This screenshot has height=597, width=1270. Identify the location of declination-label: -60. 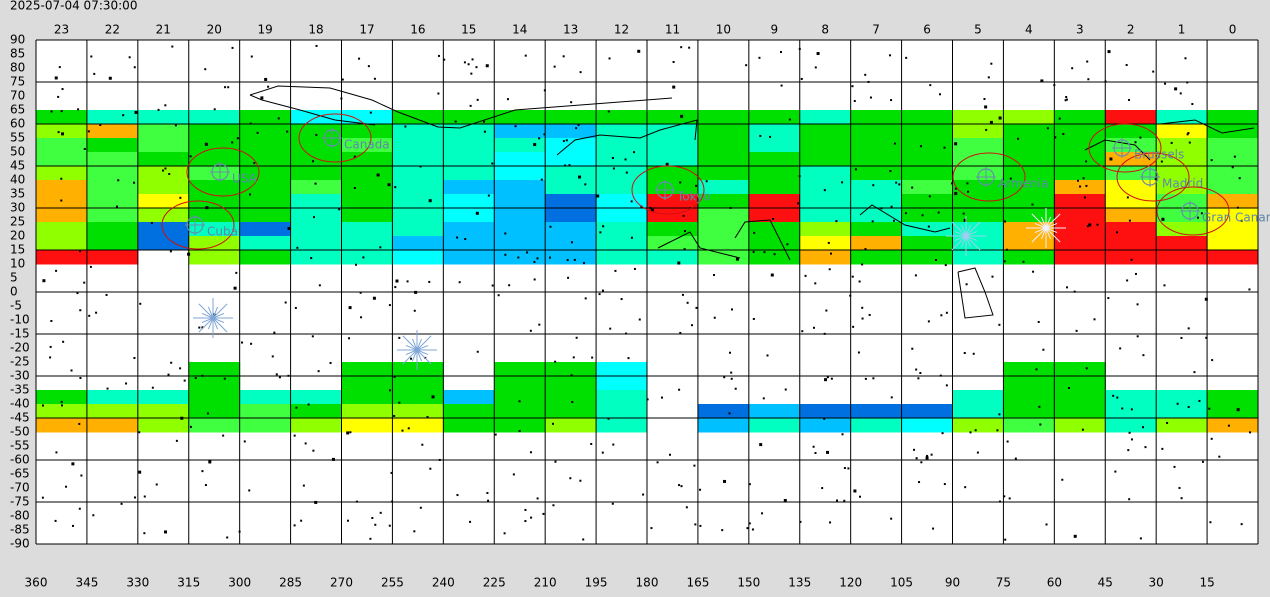
(20, 460).